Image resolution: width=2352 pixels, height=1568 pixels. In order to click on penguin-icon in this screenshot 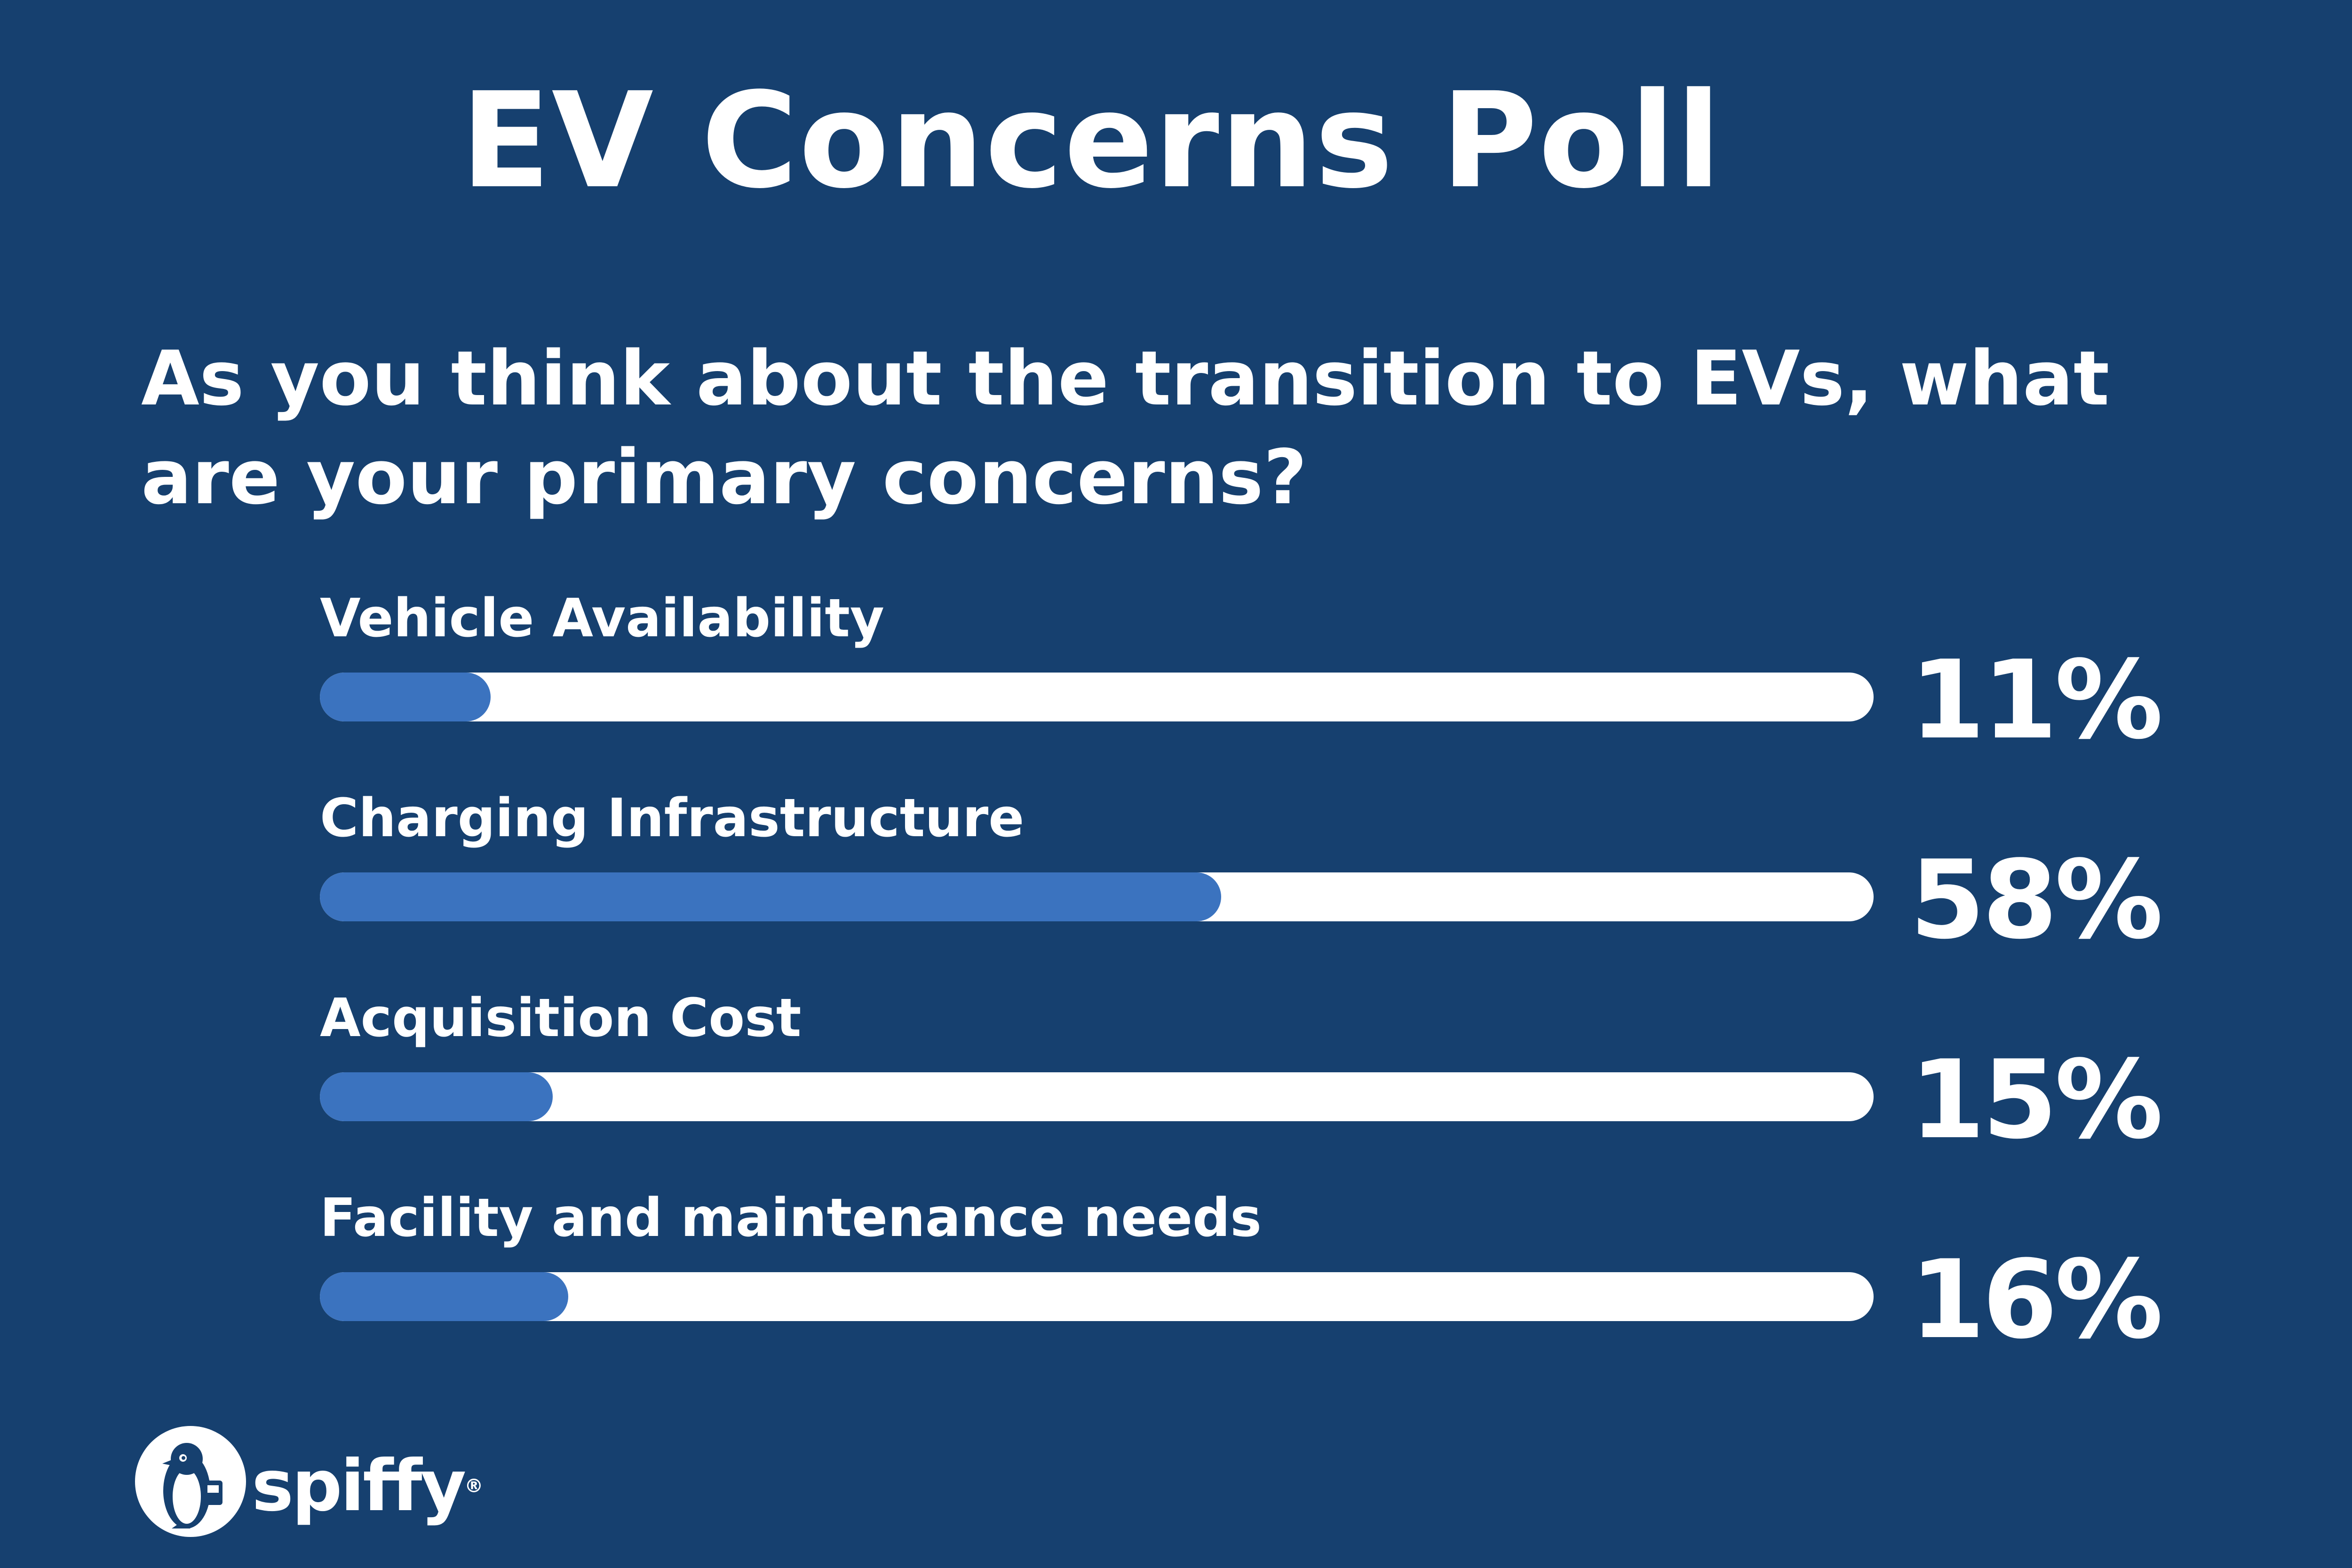, I will do `click(190, 1481)`.